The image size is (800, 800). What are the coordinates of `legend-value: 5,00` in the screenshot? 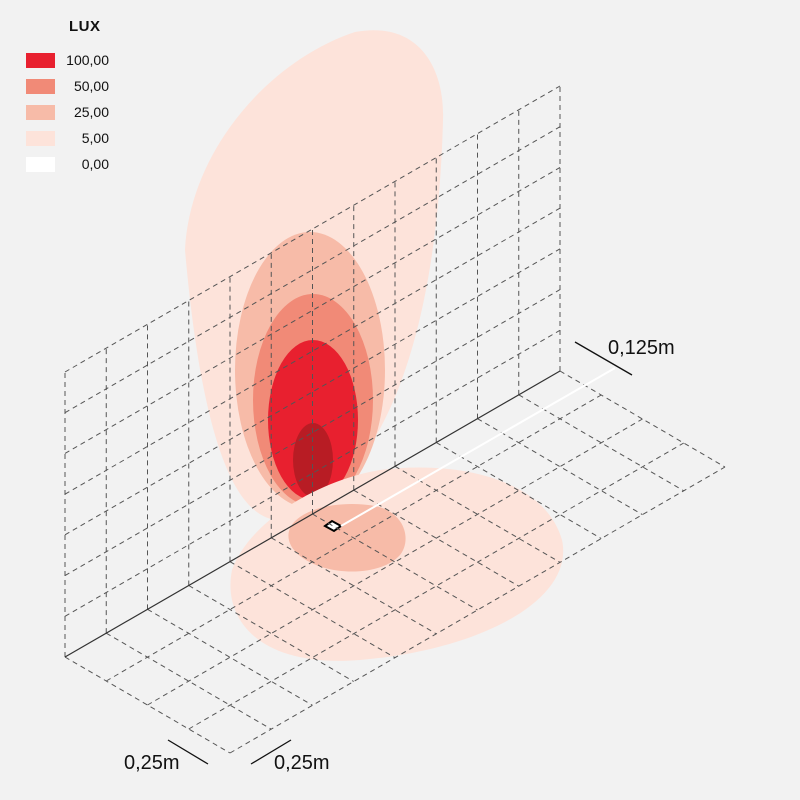 It's located at (95, 138).